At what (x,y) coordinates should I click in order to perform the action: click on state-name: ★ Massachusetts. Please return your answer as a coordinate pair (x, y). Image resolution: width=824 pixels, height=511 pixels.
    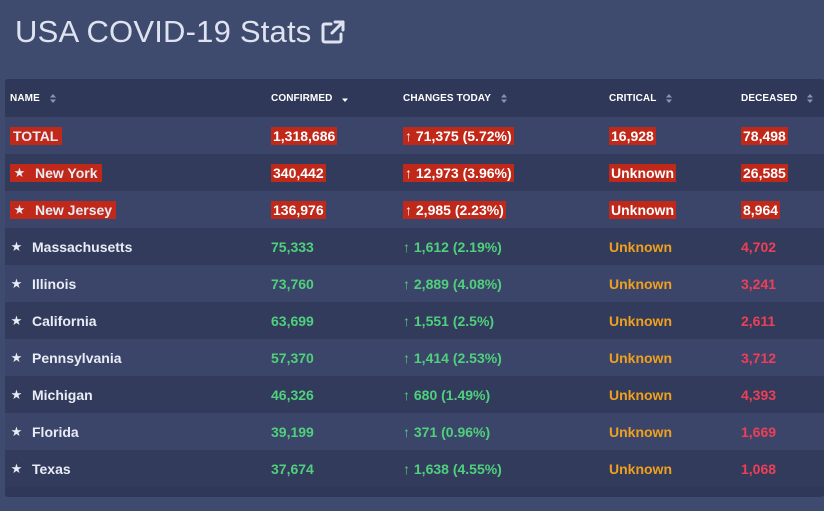
    Looking at the image, I should click on (71, 247).